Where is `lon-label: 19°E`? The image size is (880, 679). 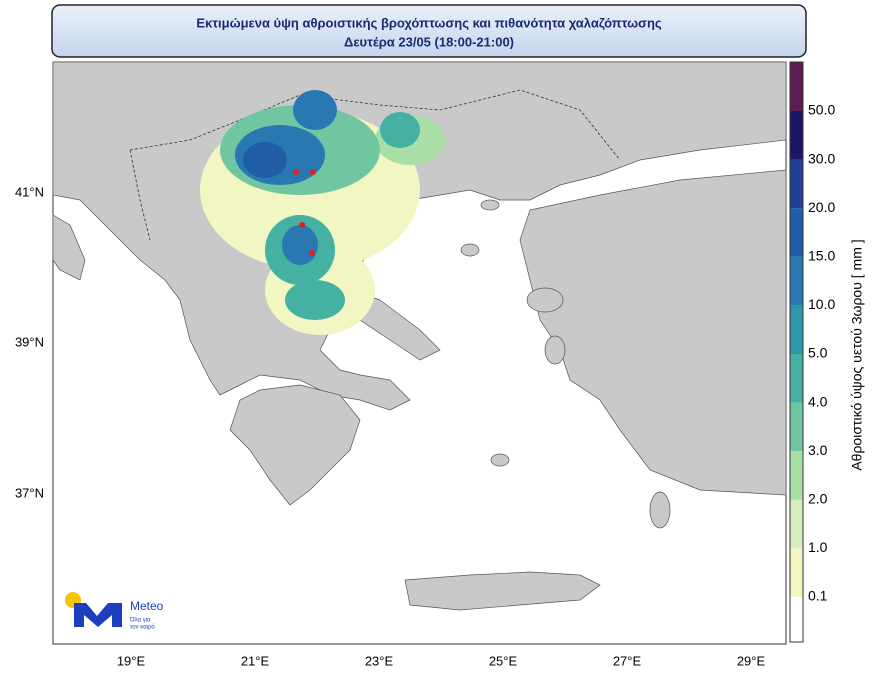 lon-label: 19°E is located at coordinates (131, 660).